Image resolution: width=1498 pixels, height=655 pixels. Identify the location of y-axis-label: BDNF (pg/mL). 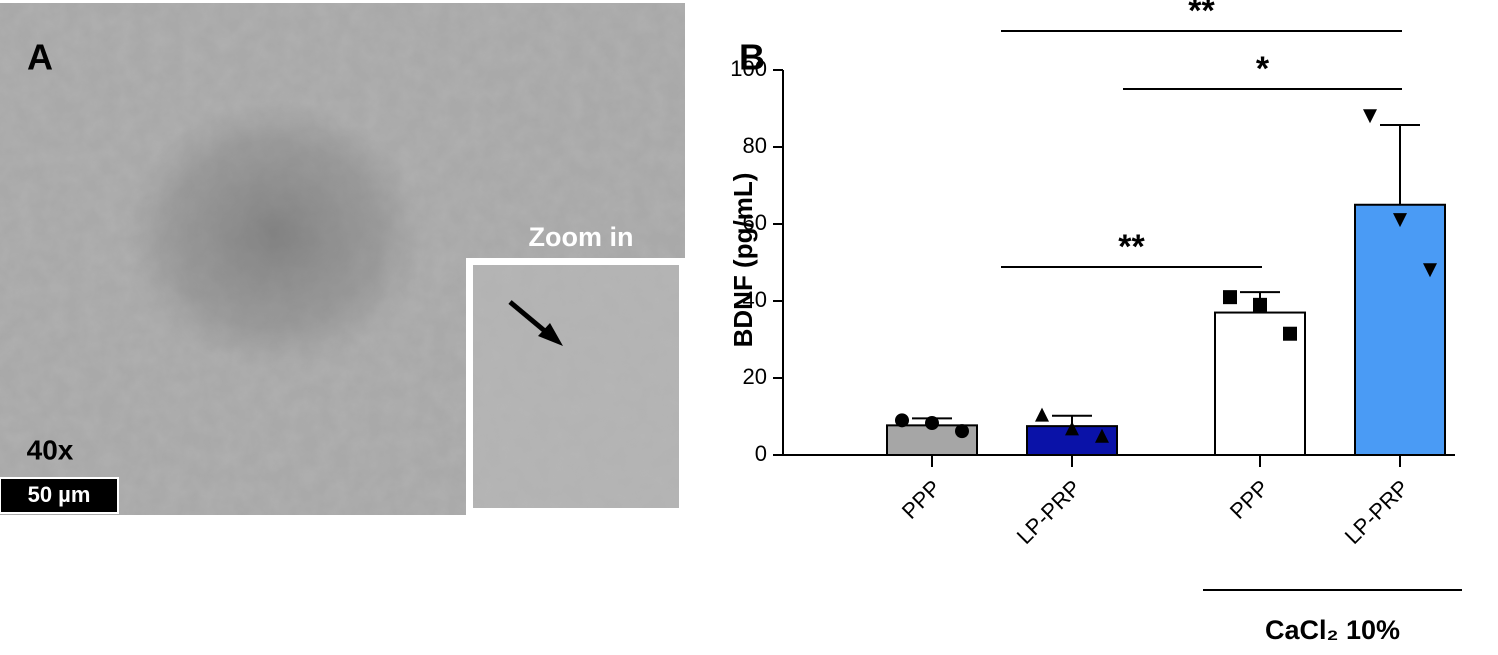
(743, 260).